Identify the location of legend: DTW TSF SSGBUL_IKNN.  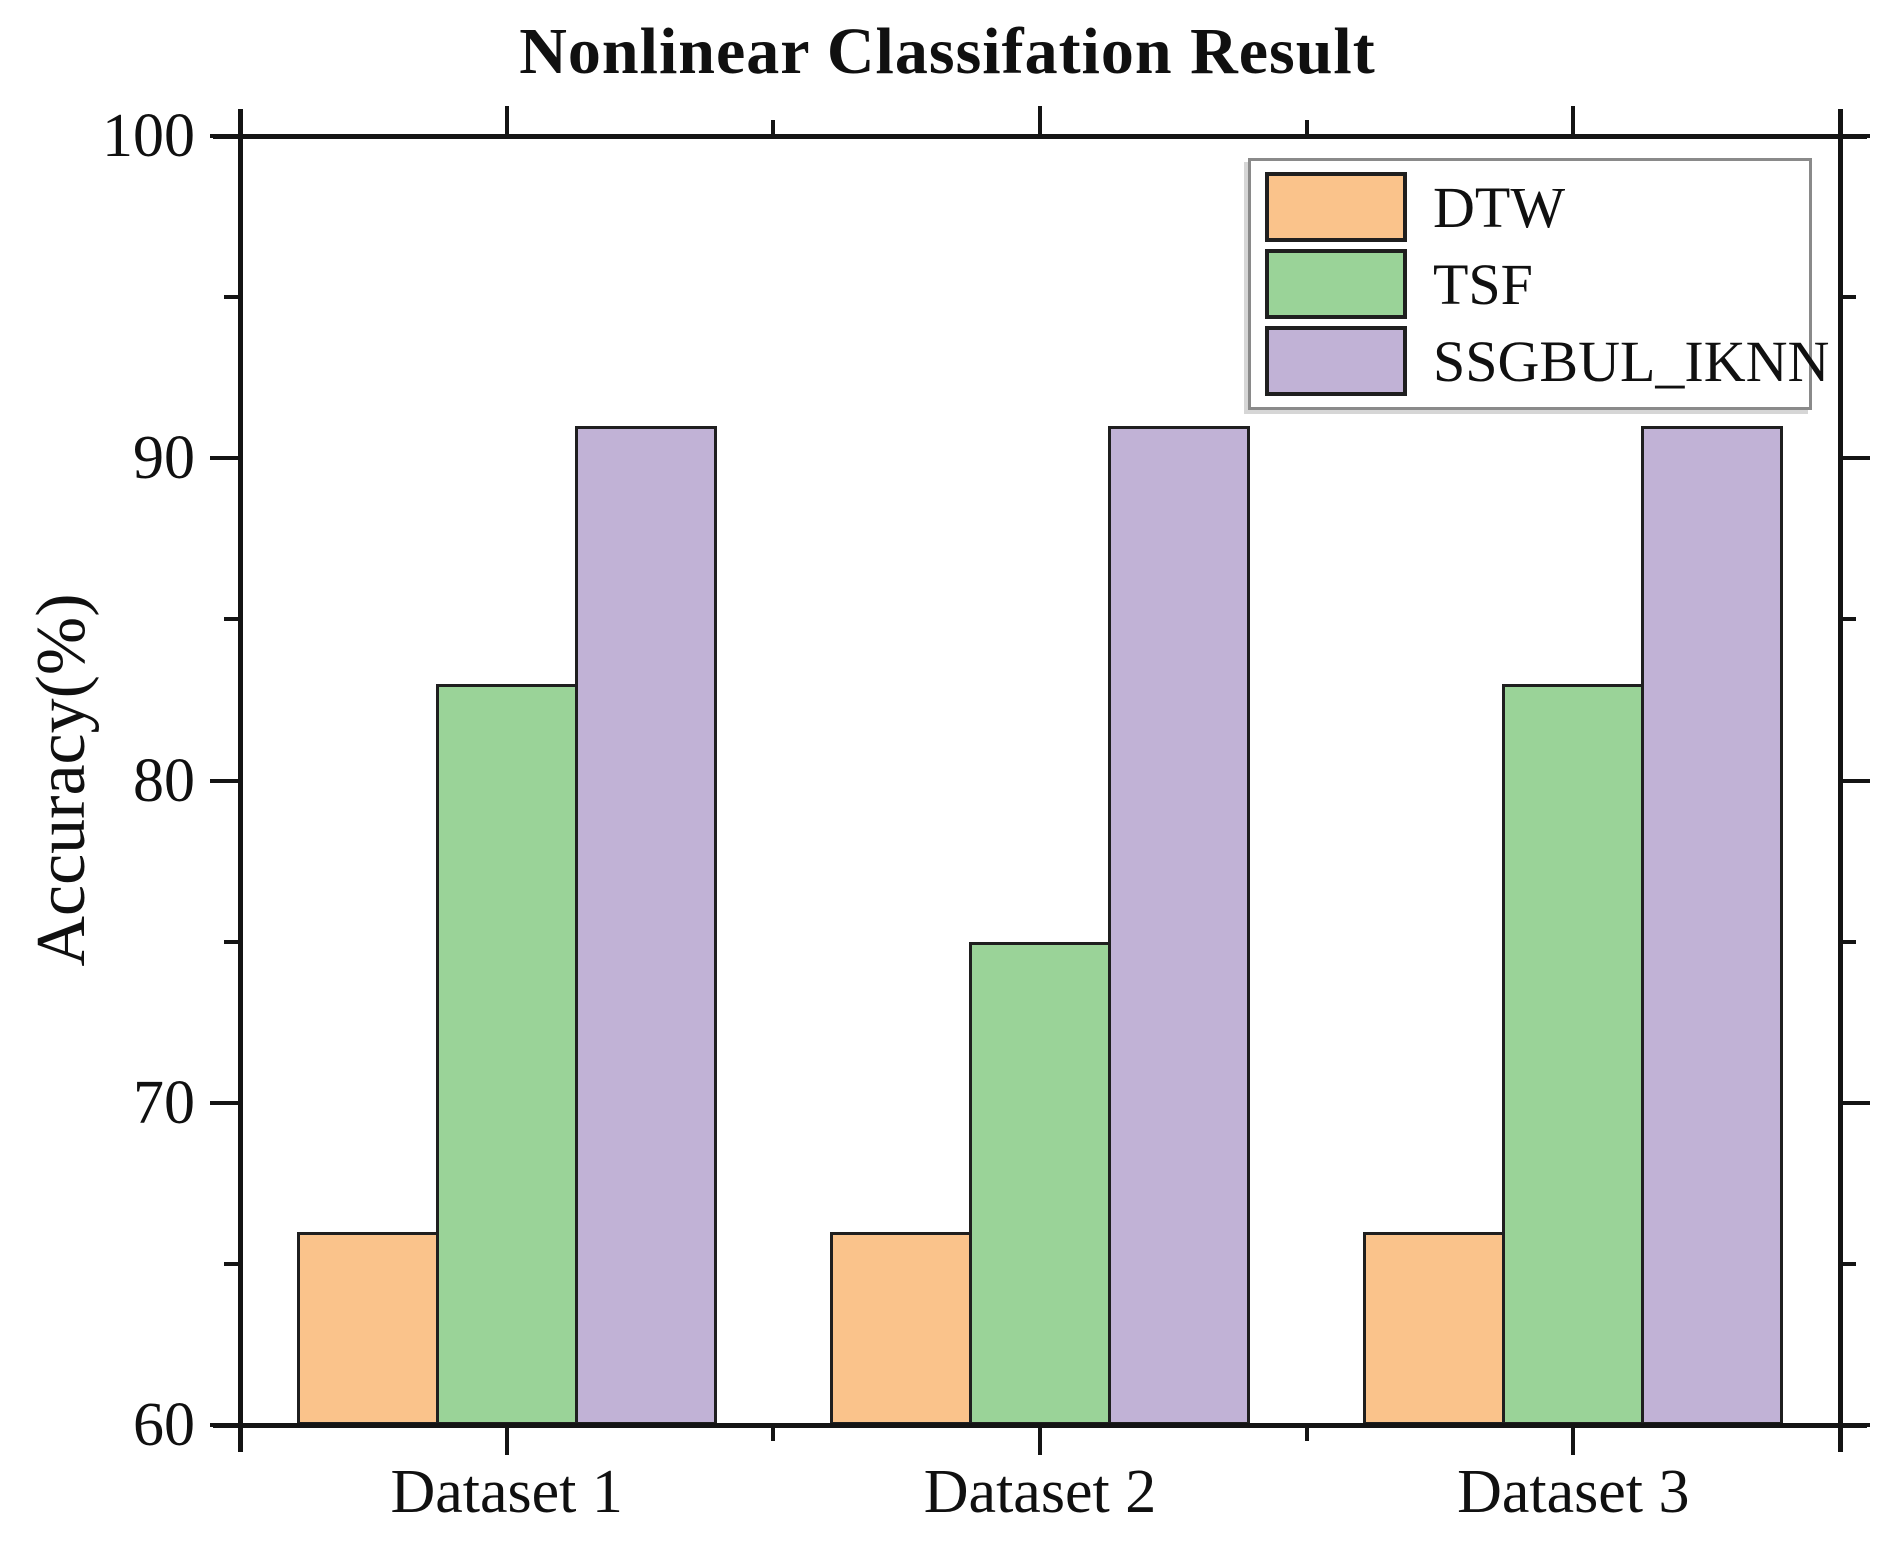
(1538, 284).